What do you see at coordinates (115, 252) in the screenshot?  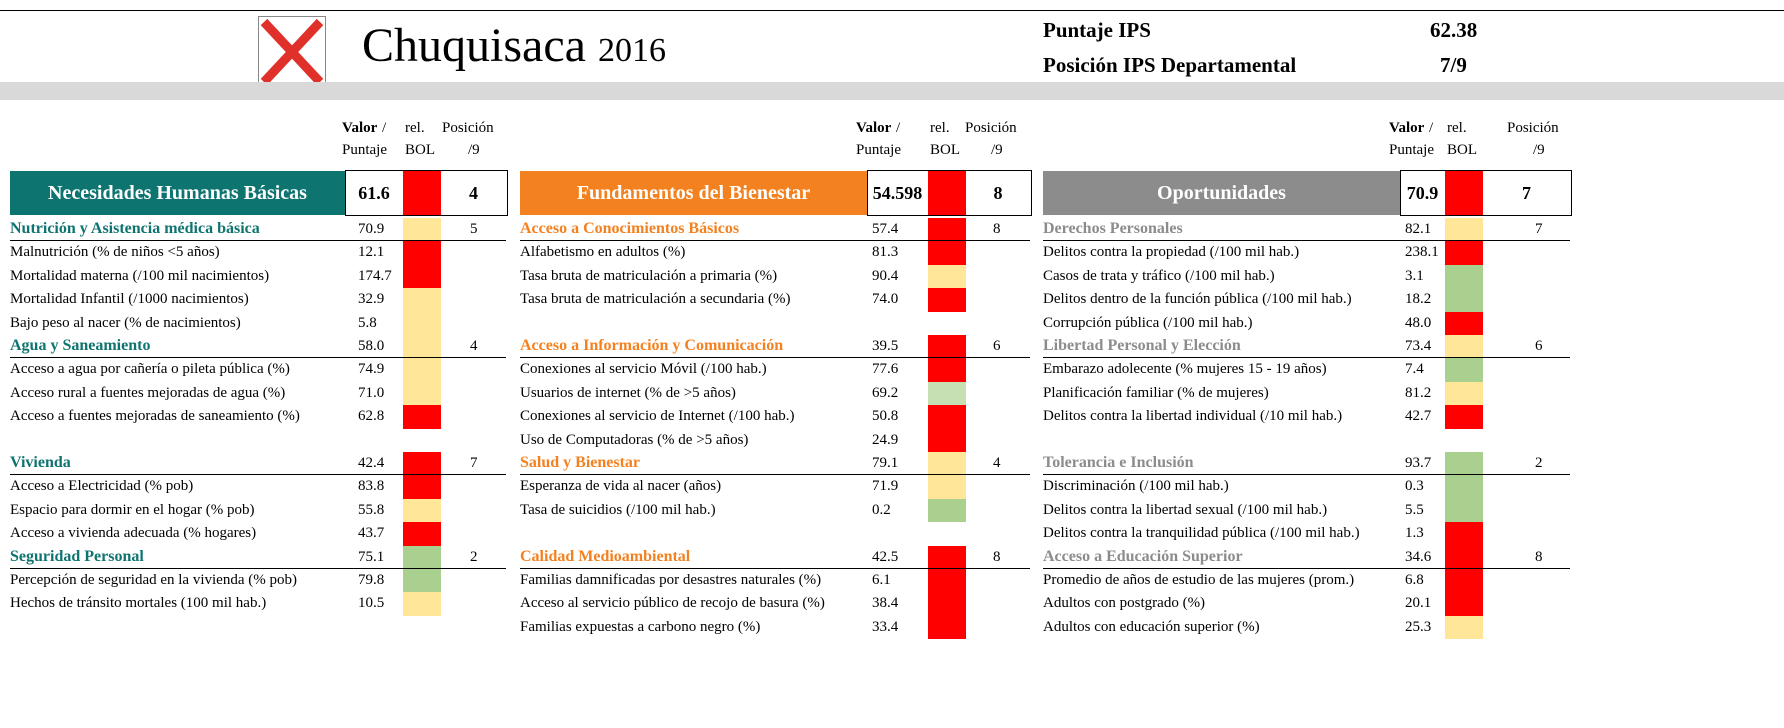 I see `indicator-name: Malnutrición (% de niños <5 años)` at bounding box center [115, 252].